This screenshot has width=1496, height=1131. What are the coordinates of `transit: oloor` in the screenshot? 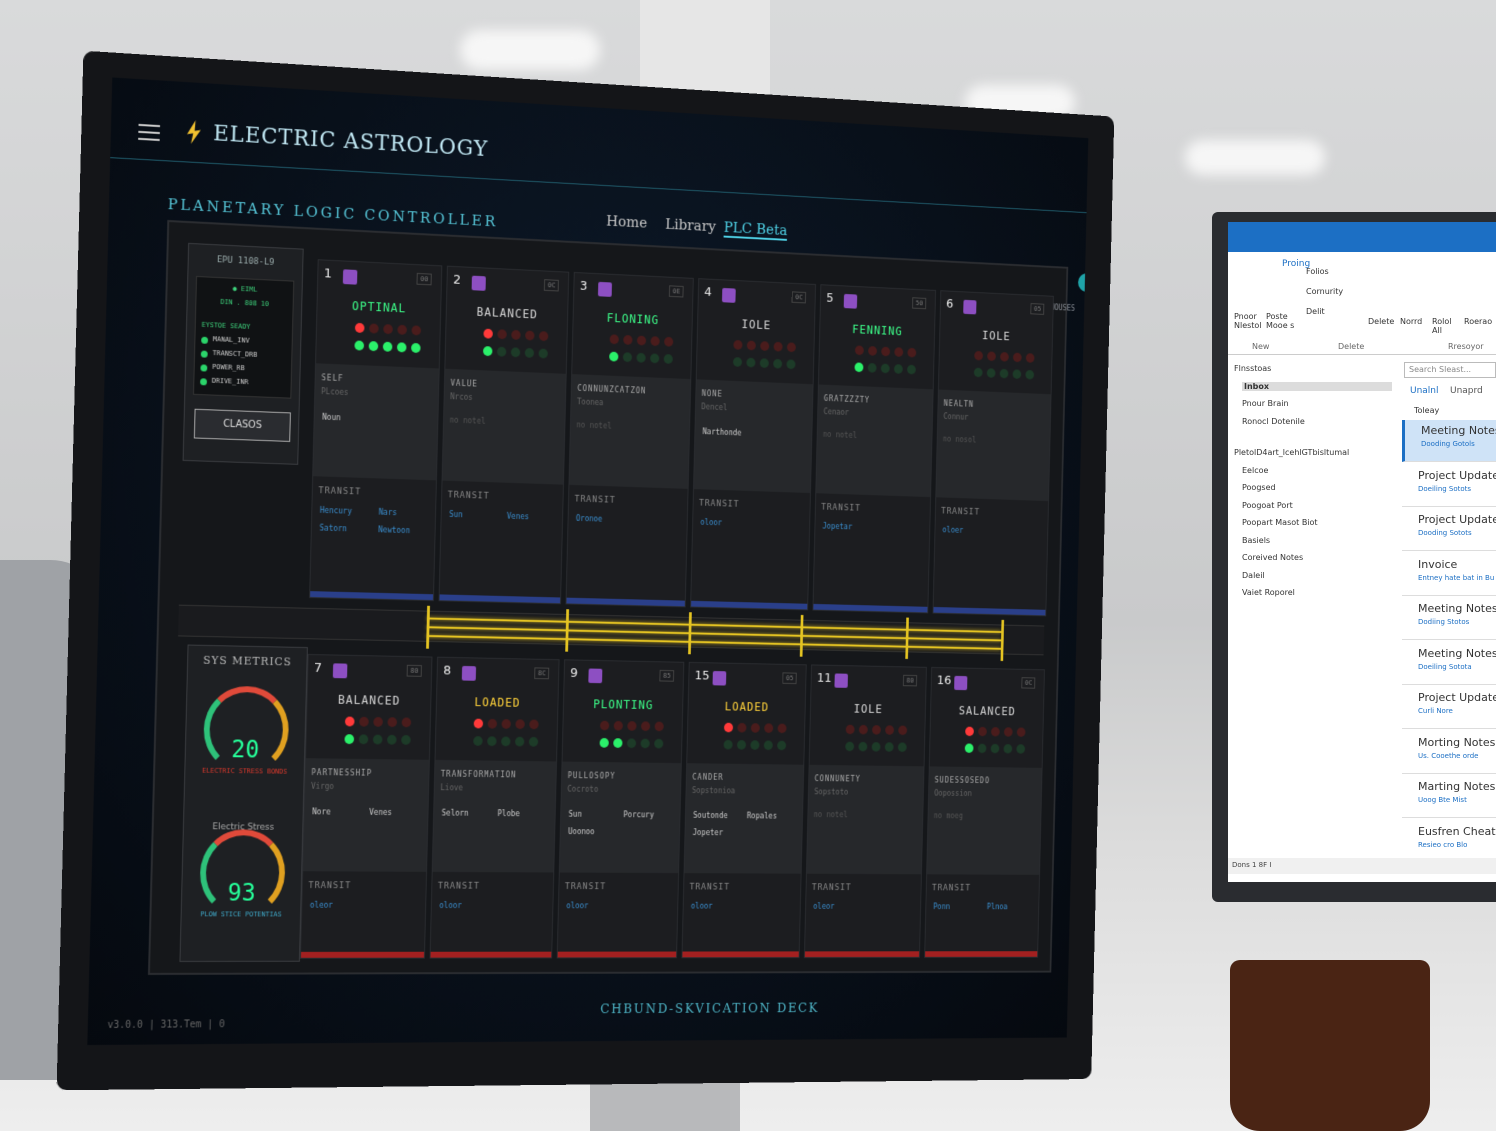 It's located at (450, 905).